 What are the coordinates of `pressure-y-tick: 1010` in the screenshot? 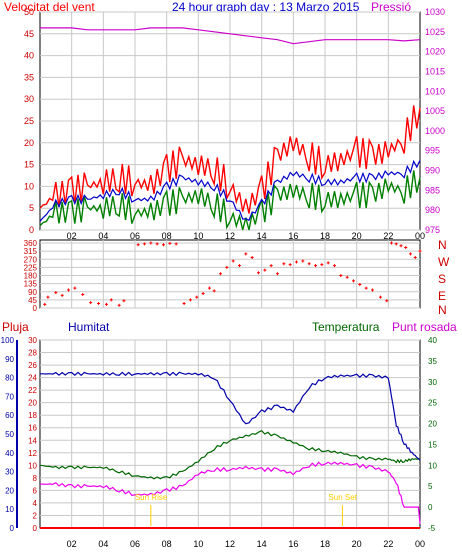 It's located at (435, 91).